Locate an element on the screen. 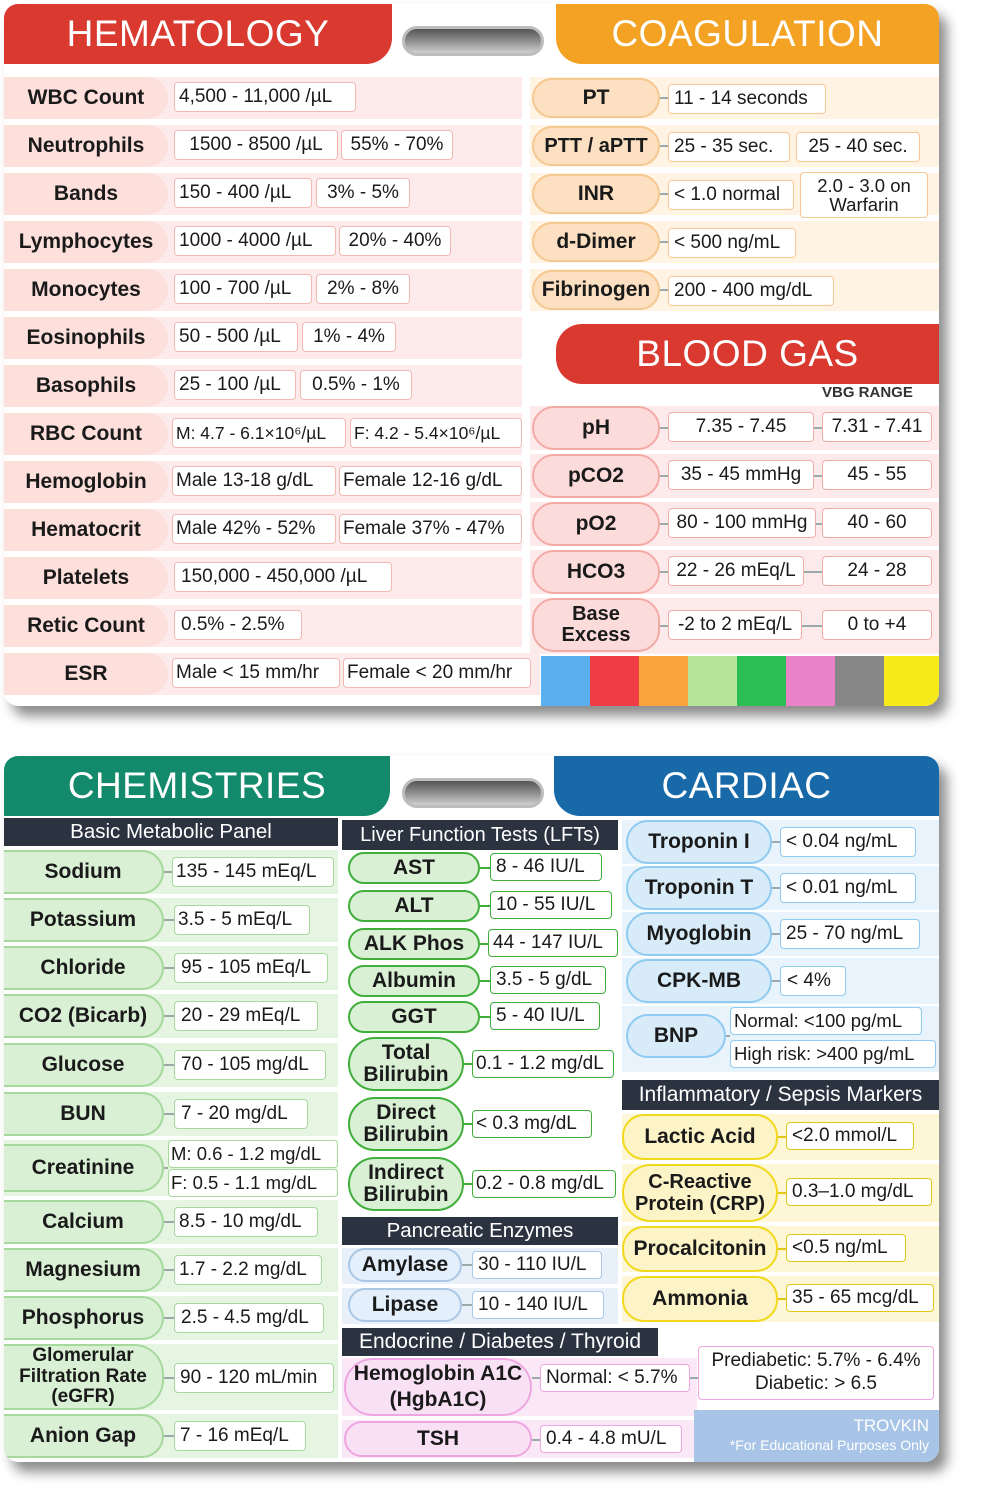 This screenshot has width=987, height=1500. value-cell: < 0.01 ng/mL is located at coordinates (848, 888).